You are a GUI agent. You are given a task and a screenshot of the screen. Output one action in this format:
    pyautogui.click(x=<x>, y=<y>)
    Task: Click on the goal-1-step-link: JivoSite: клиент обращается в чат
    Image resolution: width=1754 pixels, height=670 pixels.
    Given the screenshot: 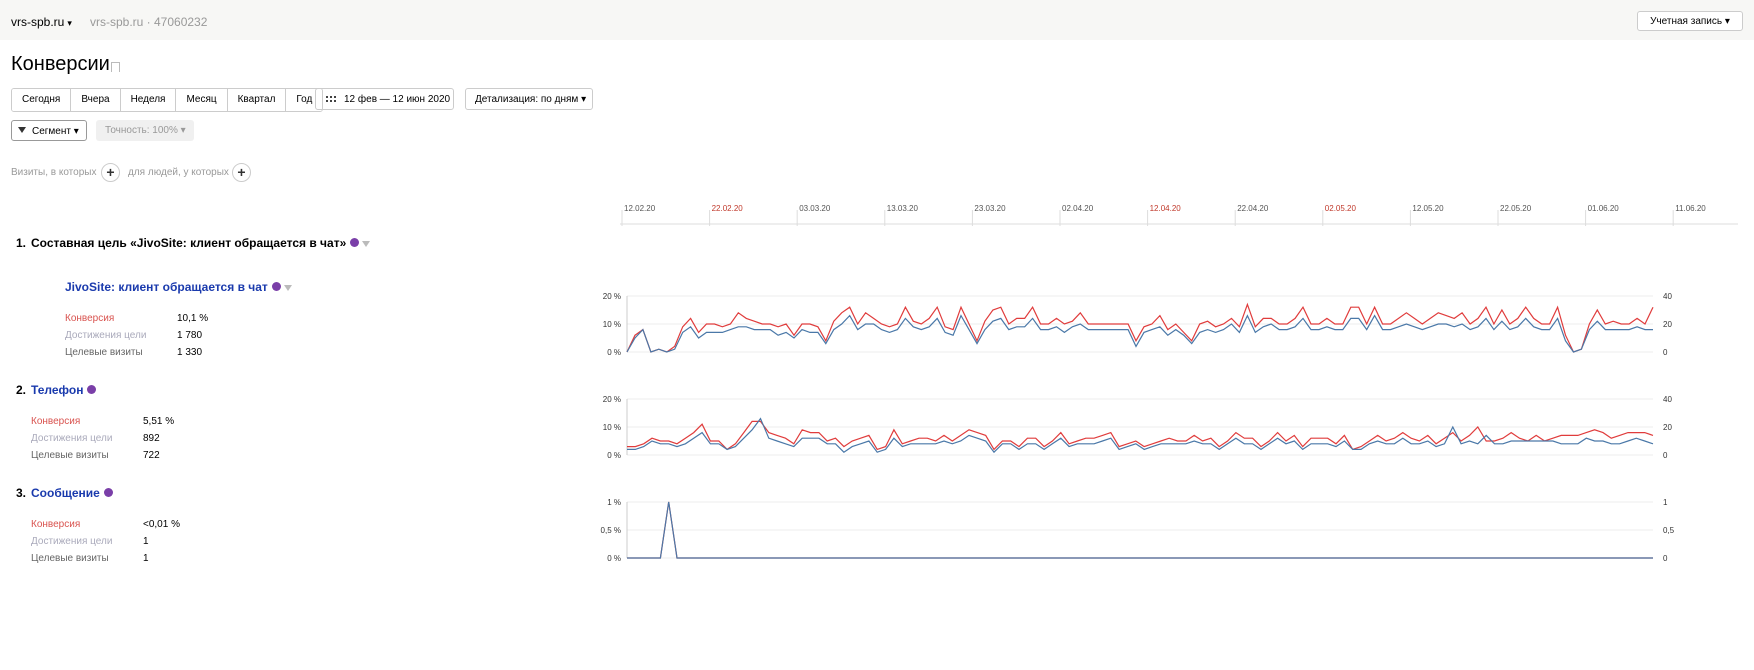 What is the action you would take?
    pyautogui.click(x=166, y=287)
    